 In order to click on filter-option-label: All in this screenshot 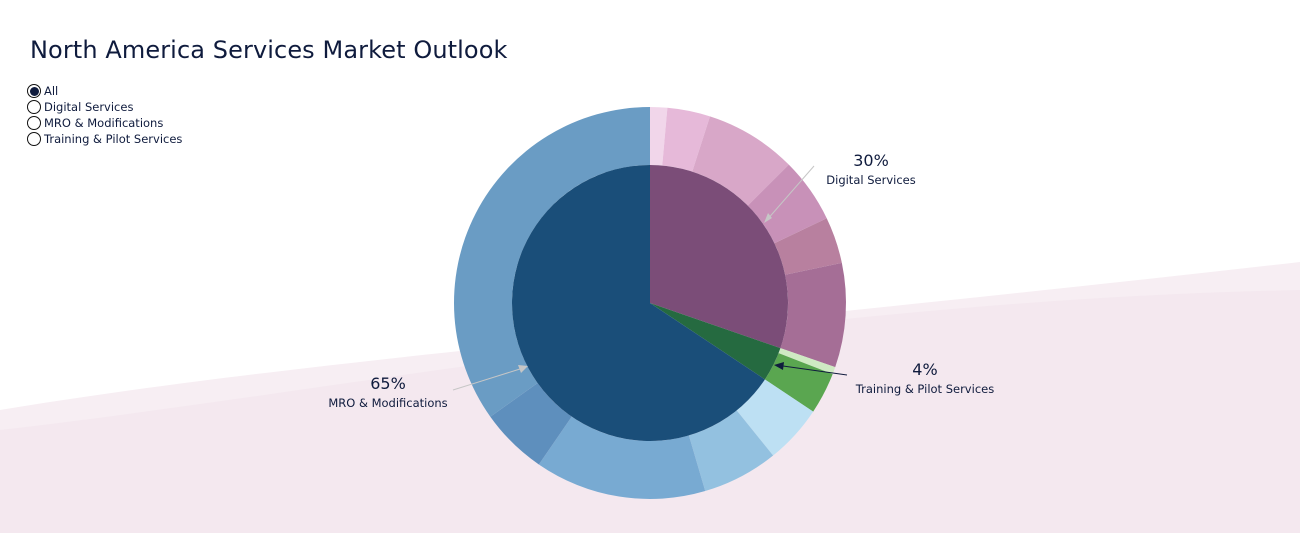, I will do `click(51, 91)`.